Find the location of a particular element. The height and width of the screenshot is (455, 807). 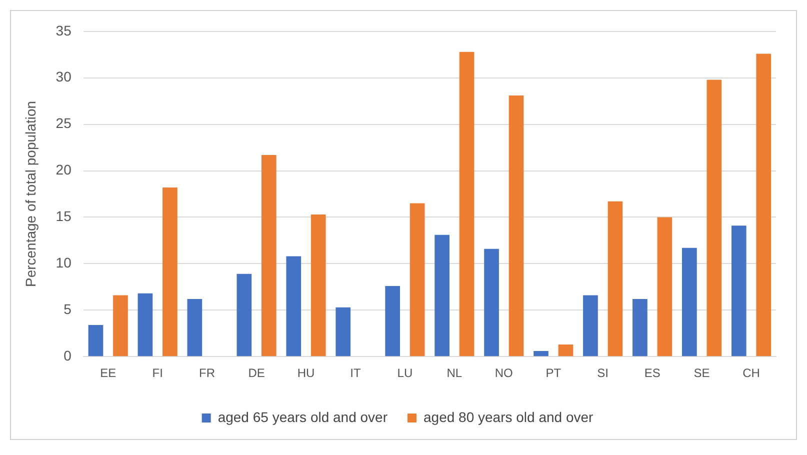

x-tick-label: CH is located at coordinates (751, 373).